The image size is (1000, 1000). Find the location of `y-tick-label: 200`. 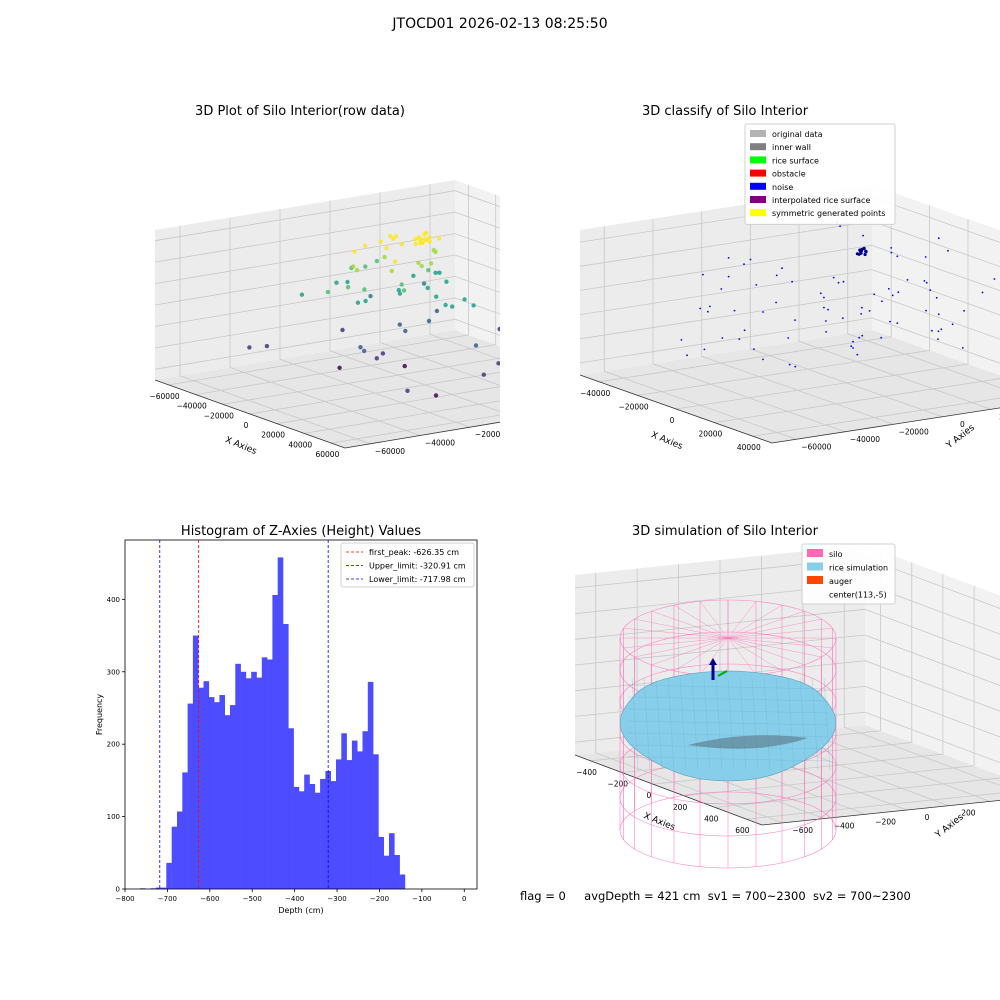

y-tick-label: 200 is located at coordinates (968, 813).